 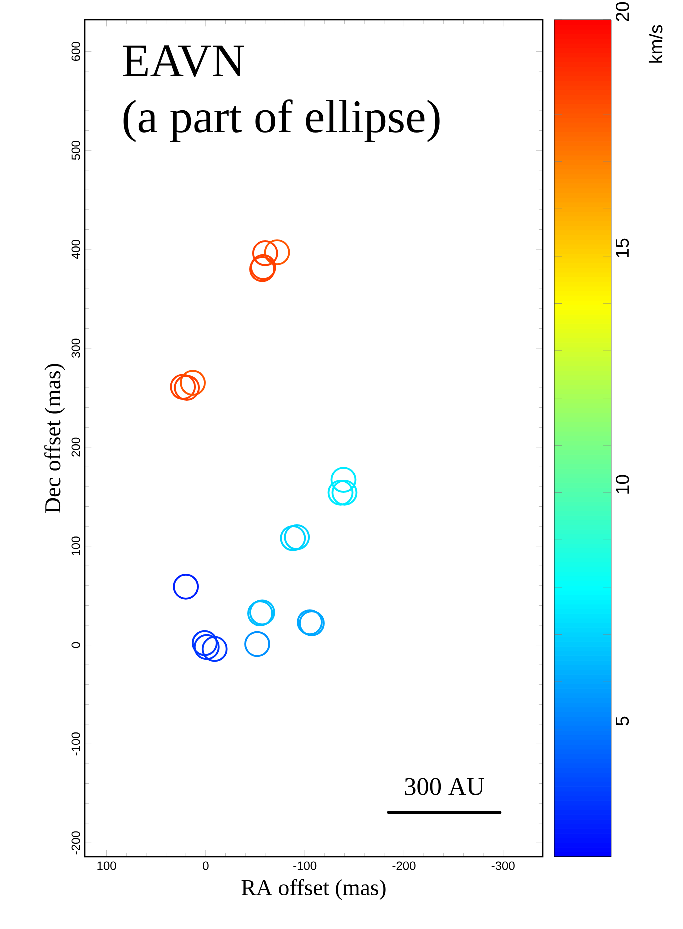 I want to click on y-axis-title: Dec offset (mas), so click(x=55, y=439).